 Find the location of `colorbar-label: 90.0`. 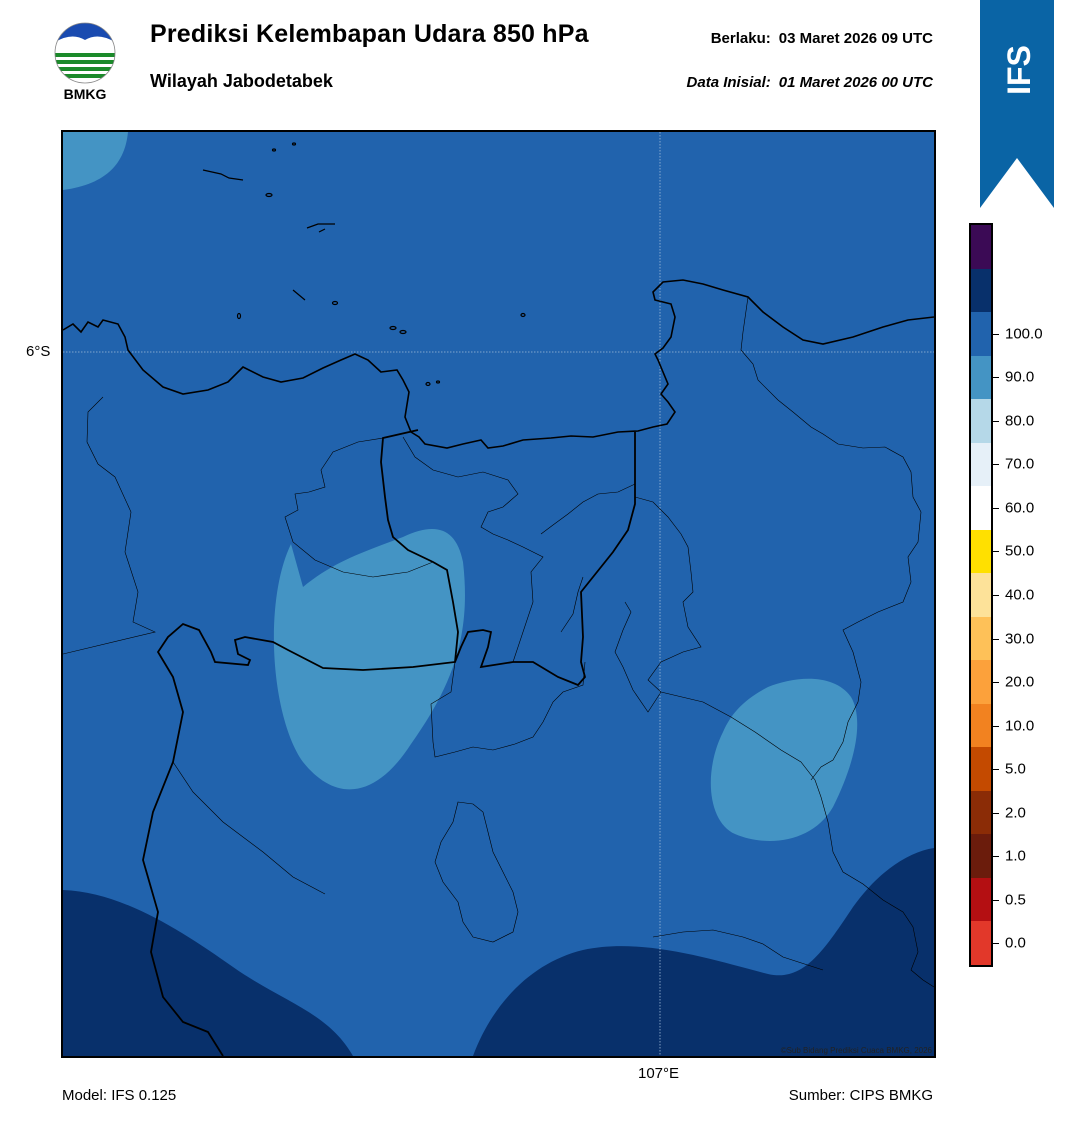

colorbar-label: 90.0 is located at coordinates (1020, 377).